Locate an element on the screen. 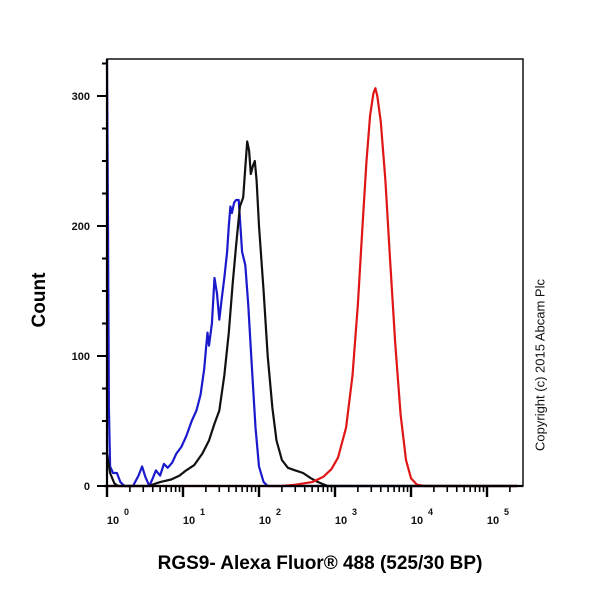 The height and width of the screenshot is (600, 600). x-axis-ticks: 10 0 10 1 10 2 10 3 10 4 10 5 is located at coordinates (308, 506).